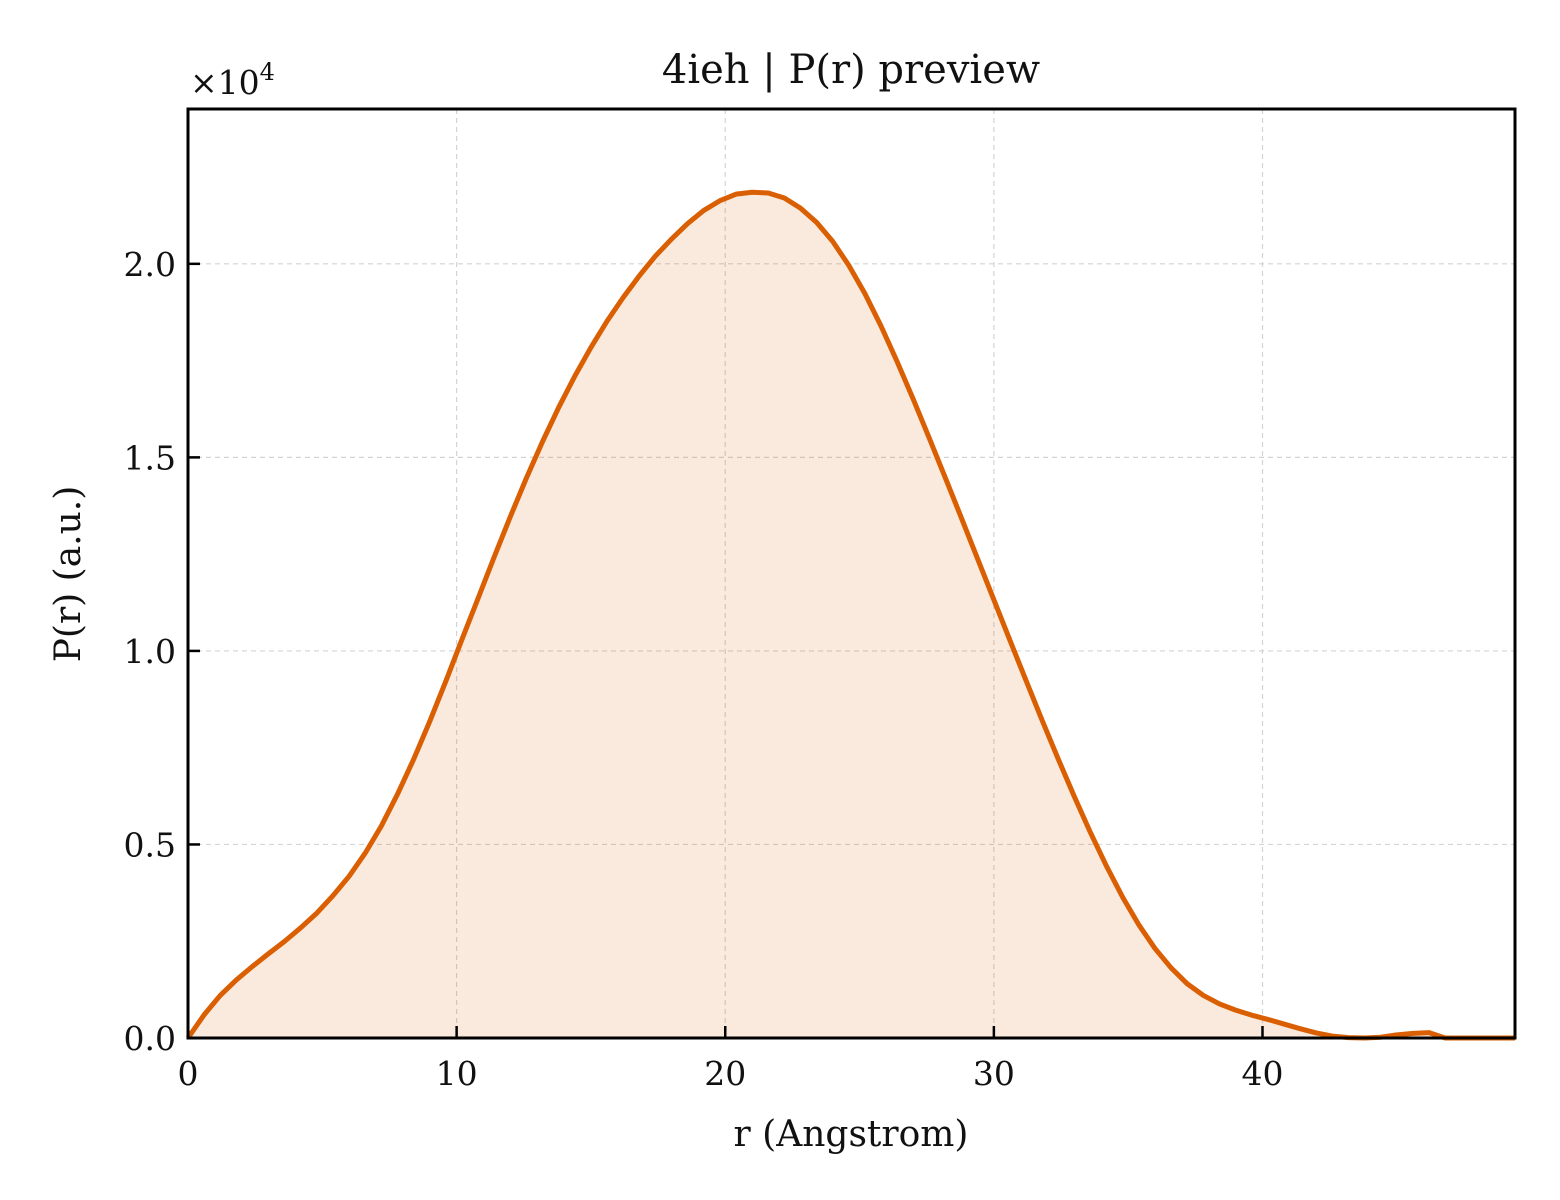 The height and width of the screenshot is (1200, 1560). What do you see at coordinates (851, 70) in the screenshot?
I see `chart-title: 4ieh | P(r) preview` at bounding box center [851, 70].